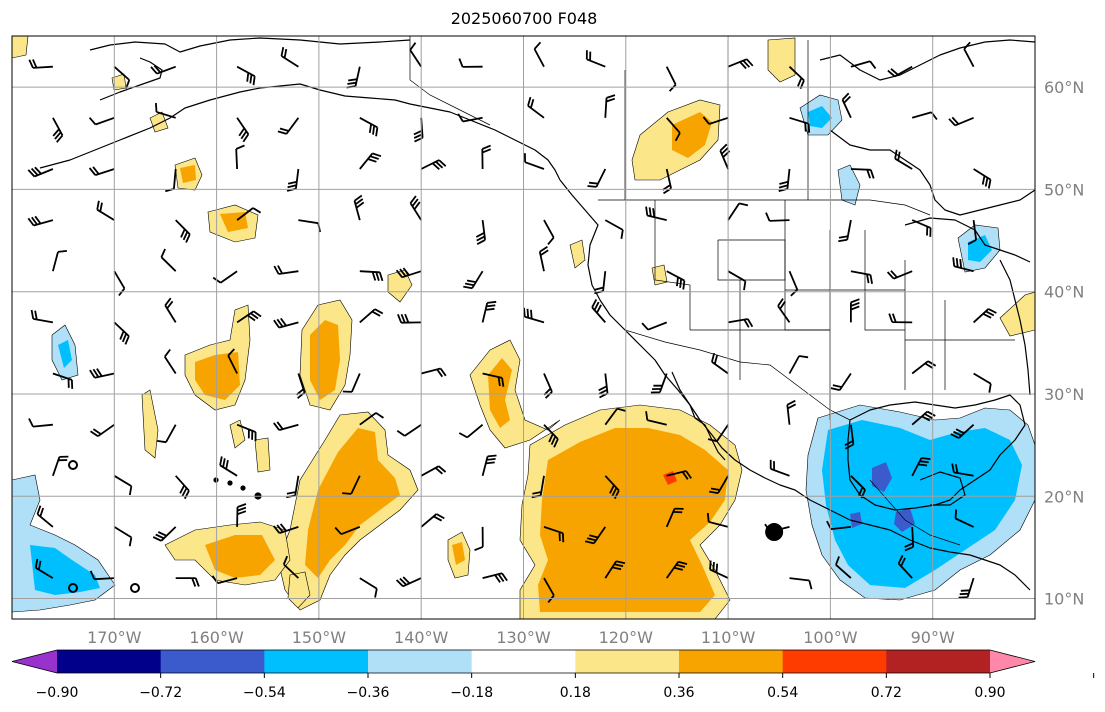  Describe the element at coordinates (319, 637) in the screenshot. I see `lon-label: 150°W` at that location.